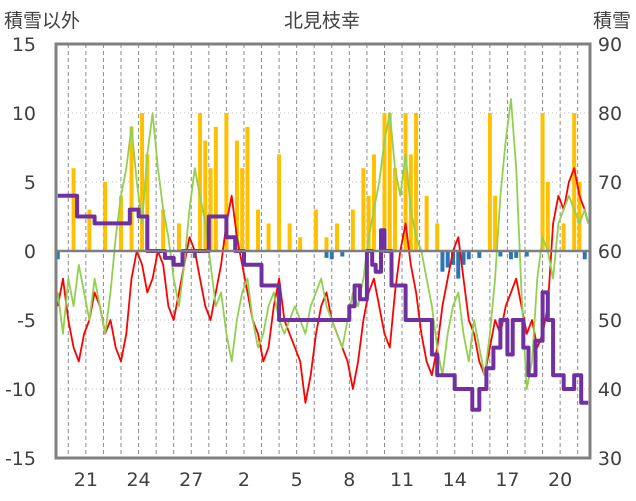  I want to click on x-tick-label: 20, so click(560, 480).